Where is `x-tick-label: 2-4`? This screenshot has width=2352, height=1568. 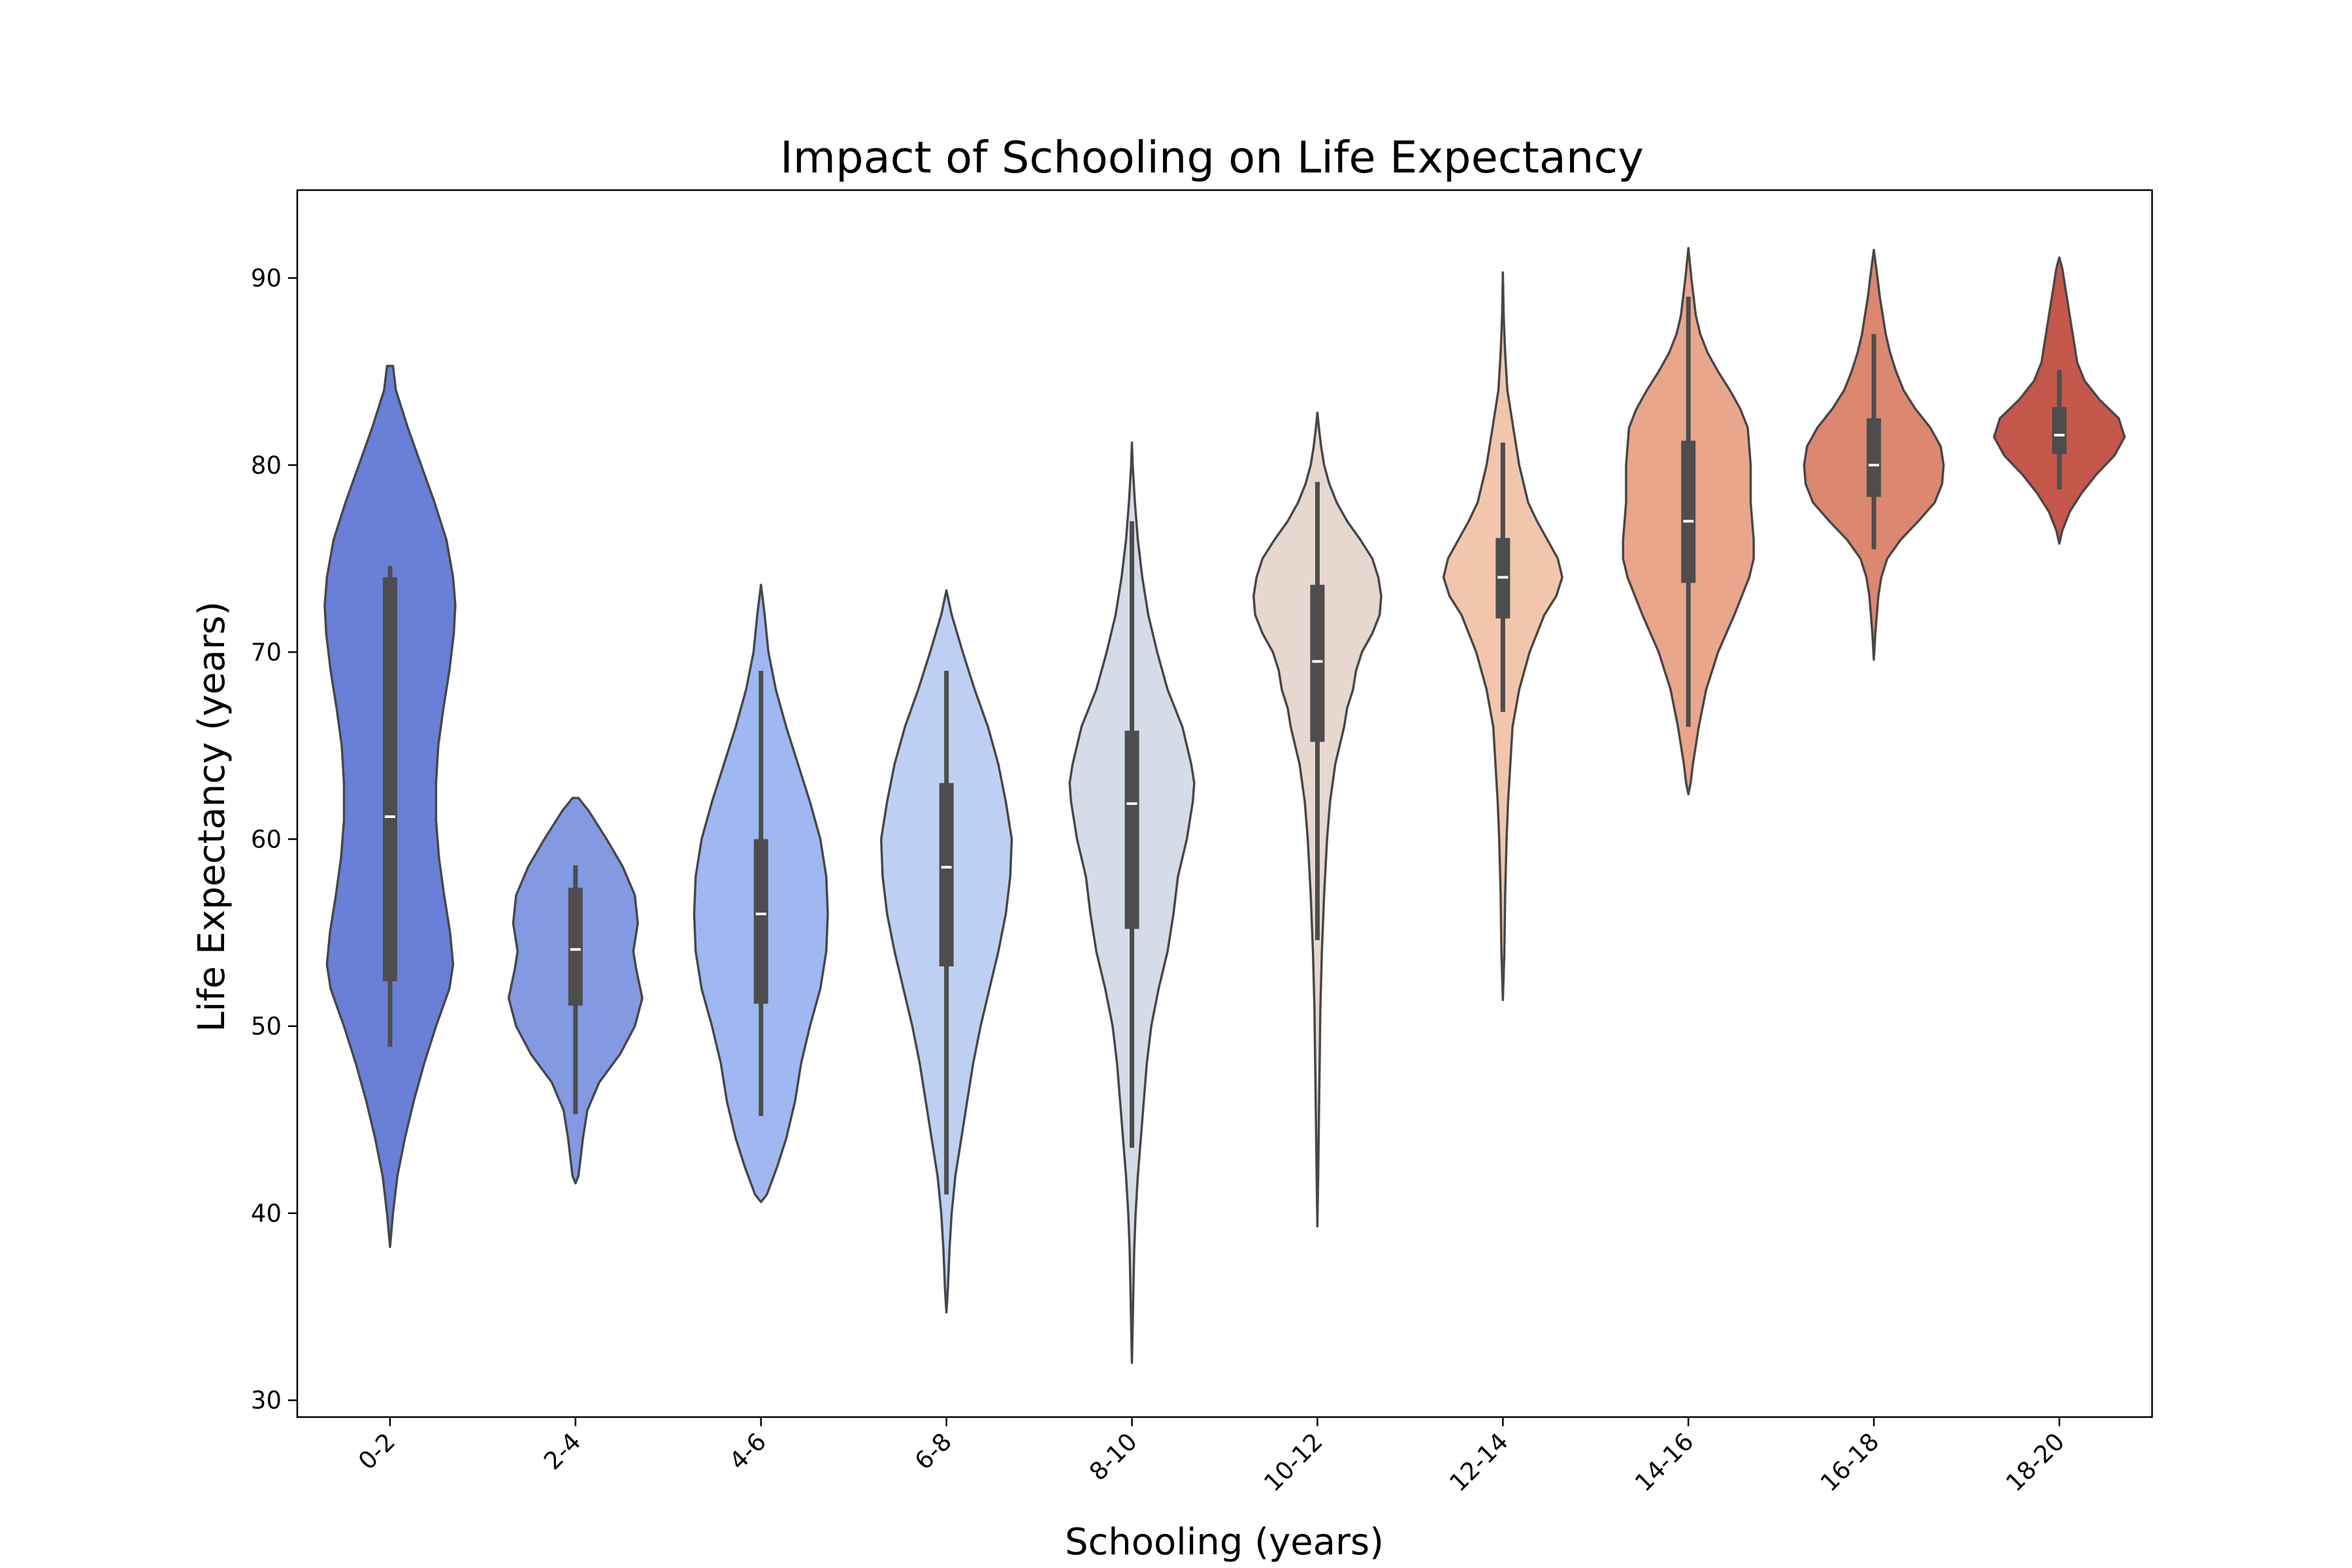
x-tick-label: 2-4 is located at coordinates (562, 1451).